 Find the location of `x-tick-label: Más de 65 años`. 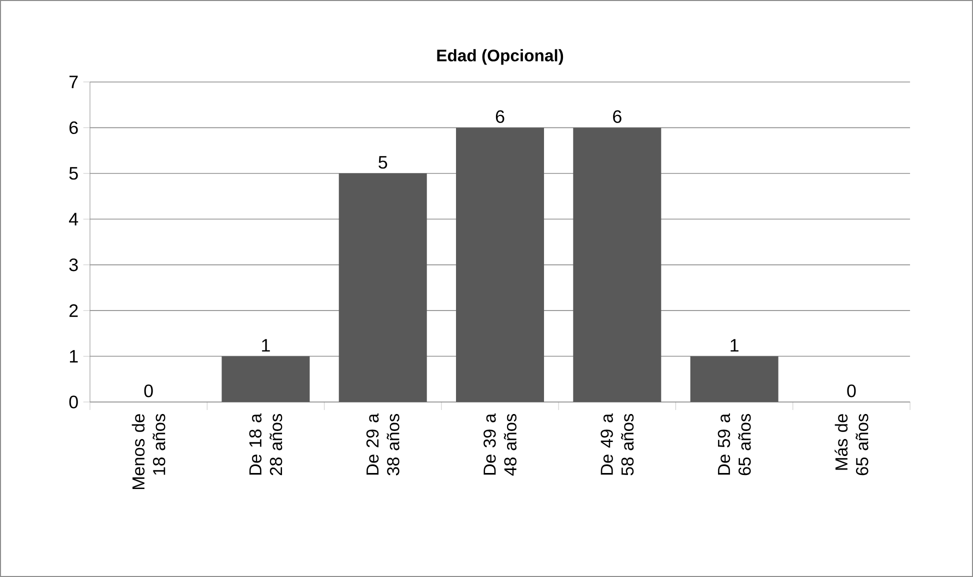

x-tick-label: Más de 65 años is located at coordinates (851, 445).